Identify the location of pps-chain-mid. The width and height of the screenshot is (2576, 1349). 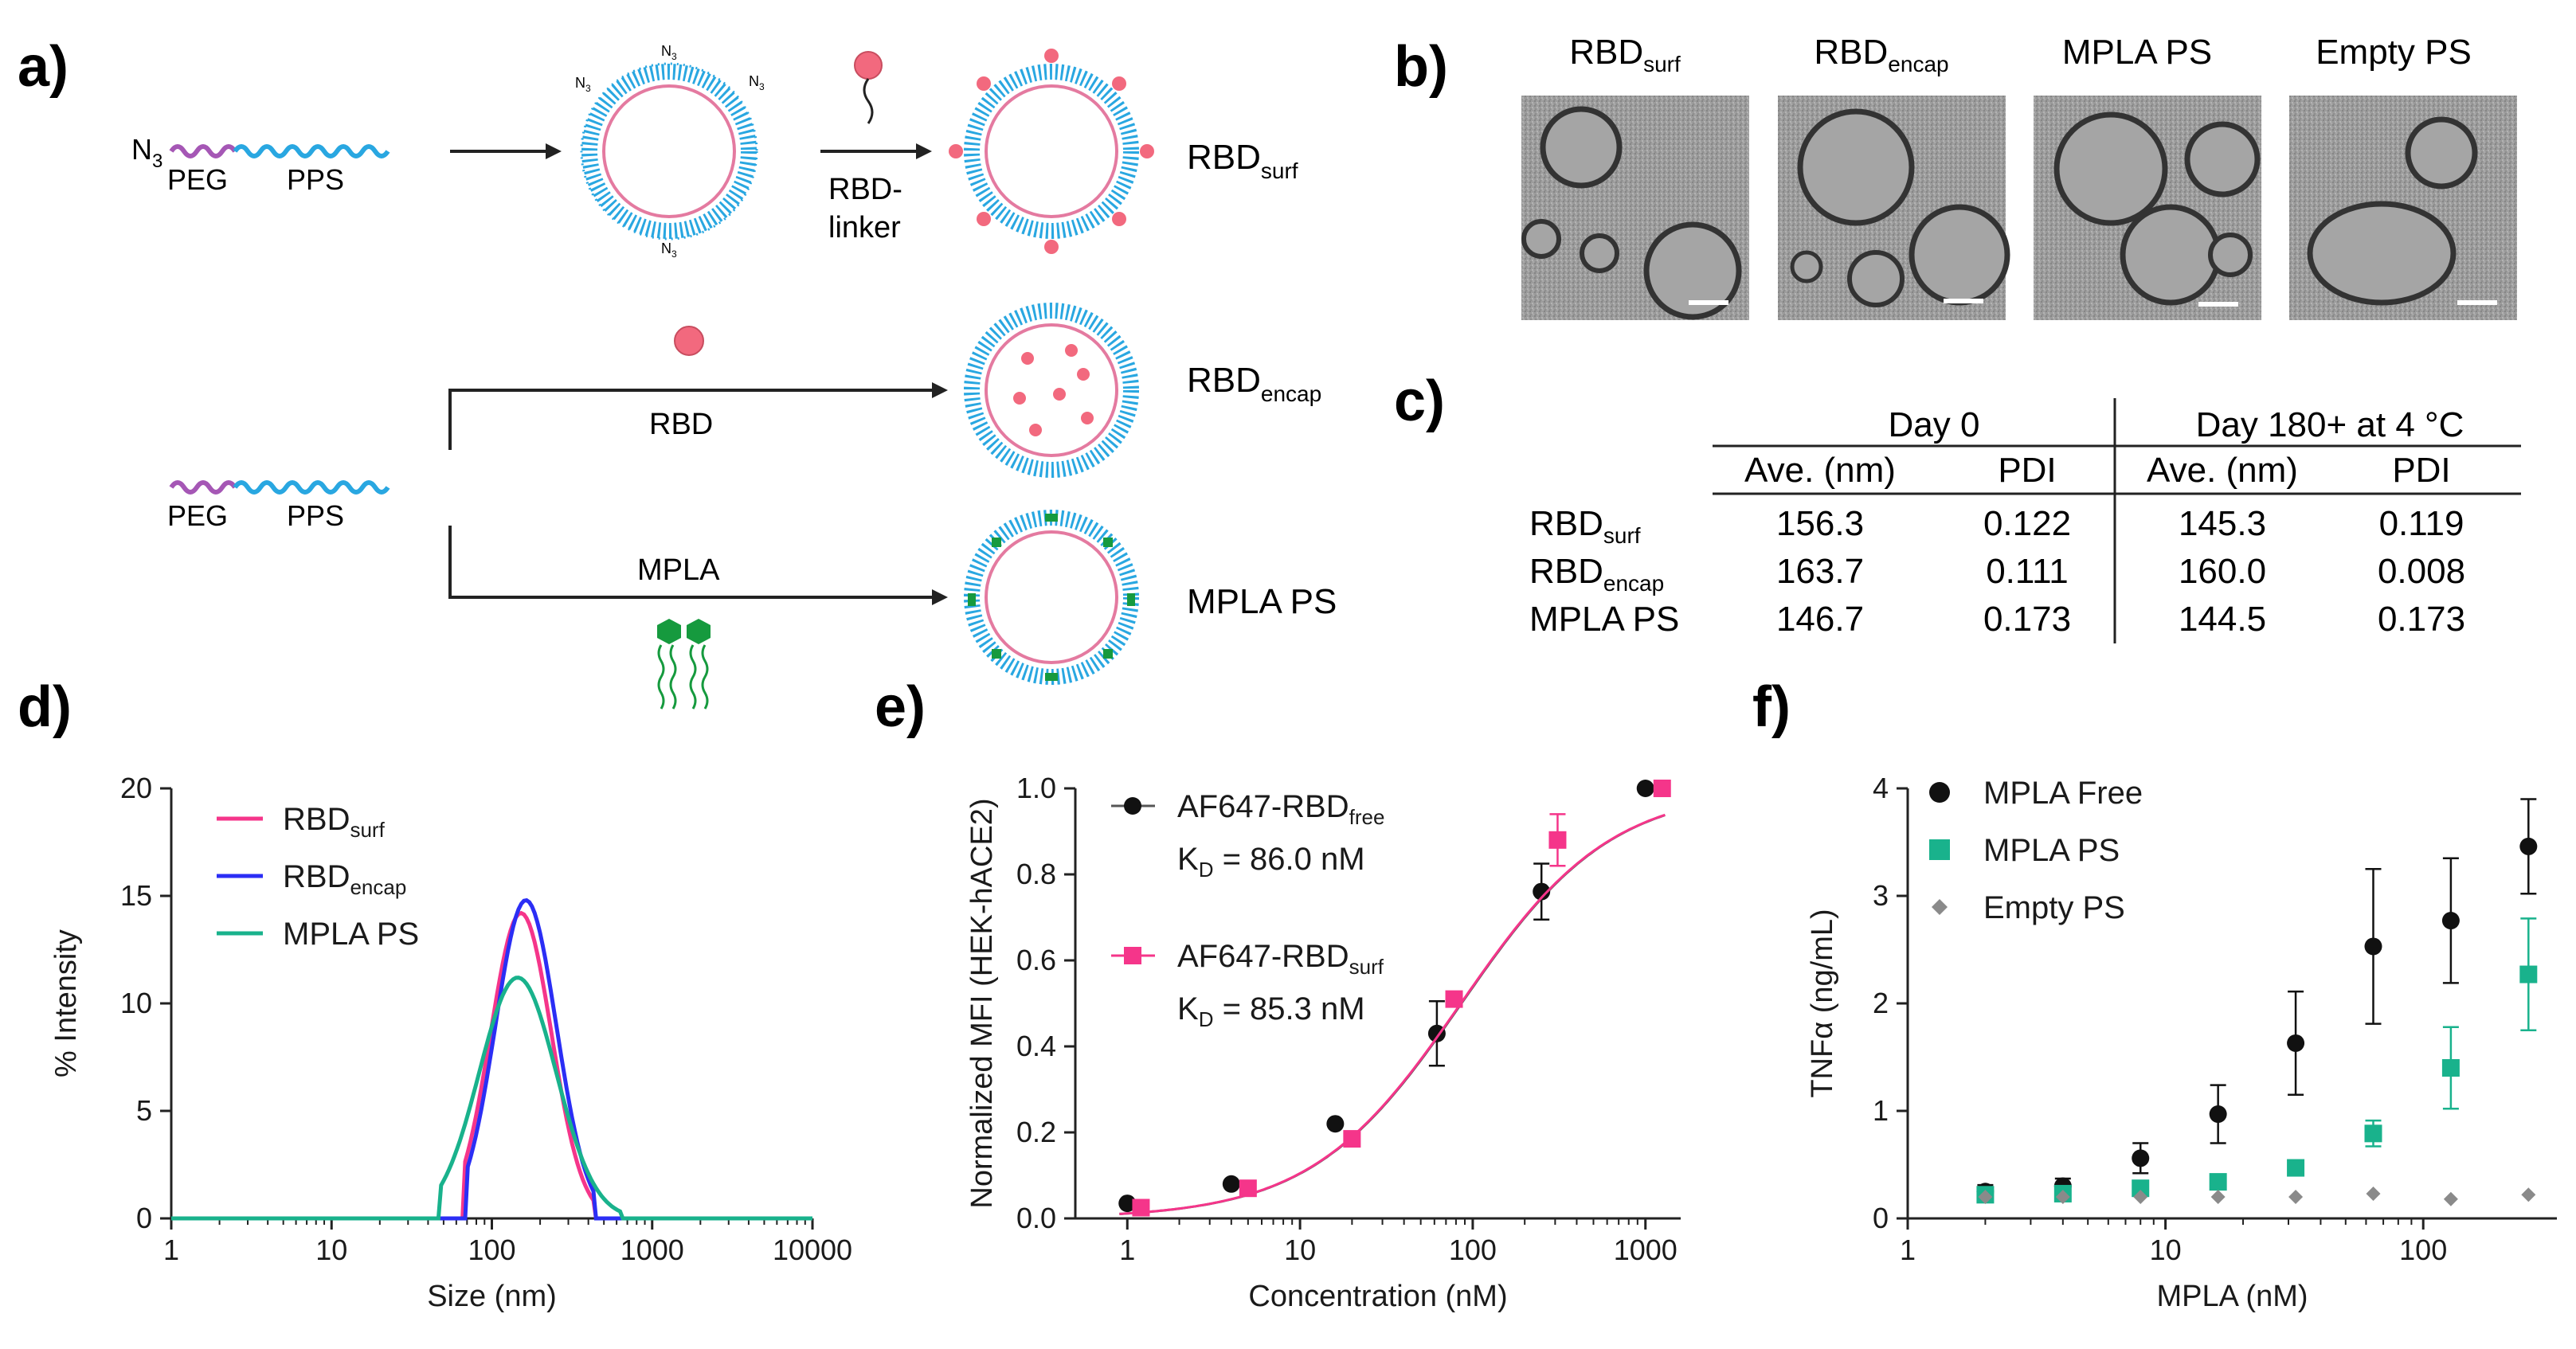
(311, 487).